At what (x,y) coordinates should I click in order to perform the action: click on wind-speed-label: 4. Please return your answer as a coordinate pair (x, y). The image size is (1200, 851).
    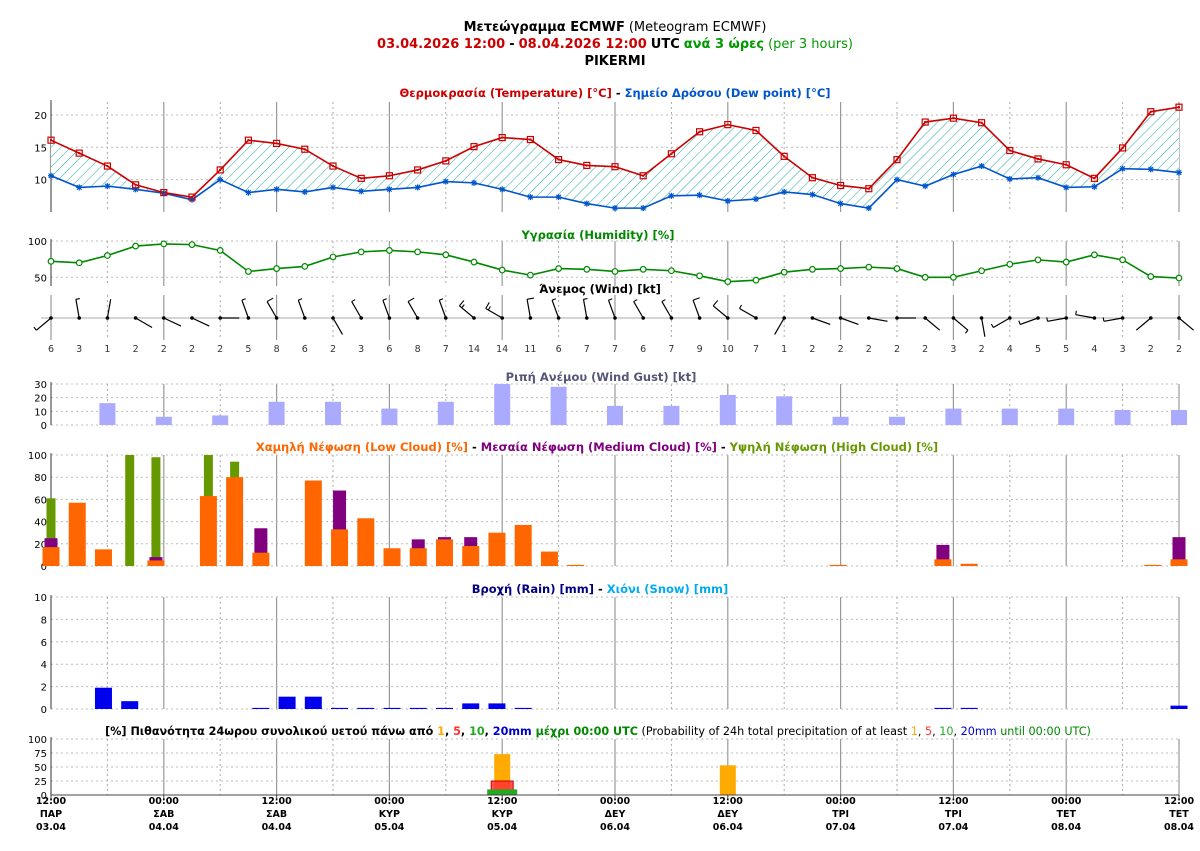
    Looking at the image, I should click on (1094, 349).